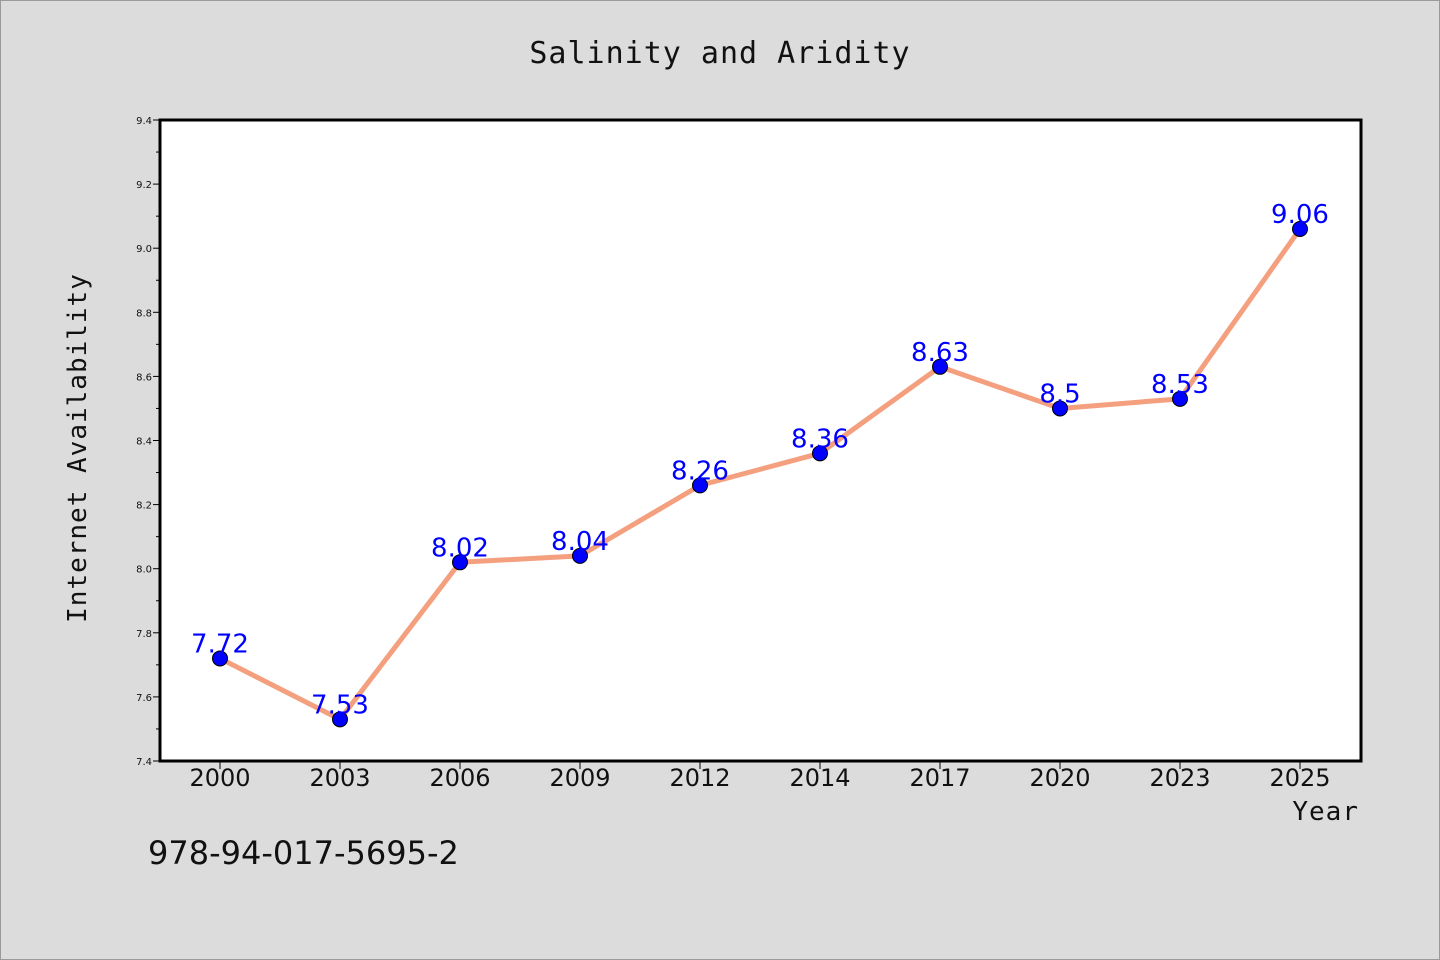 The image size is (1440, 960). What do you see at coordinates (819, 778) in the screenshot?
I see `x-tick-label: 2014` at bounding box center [819, 778].